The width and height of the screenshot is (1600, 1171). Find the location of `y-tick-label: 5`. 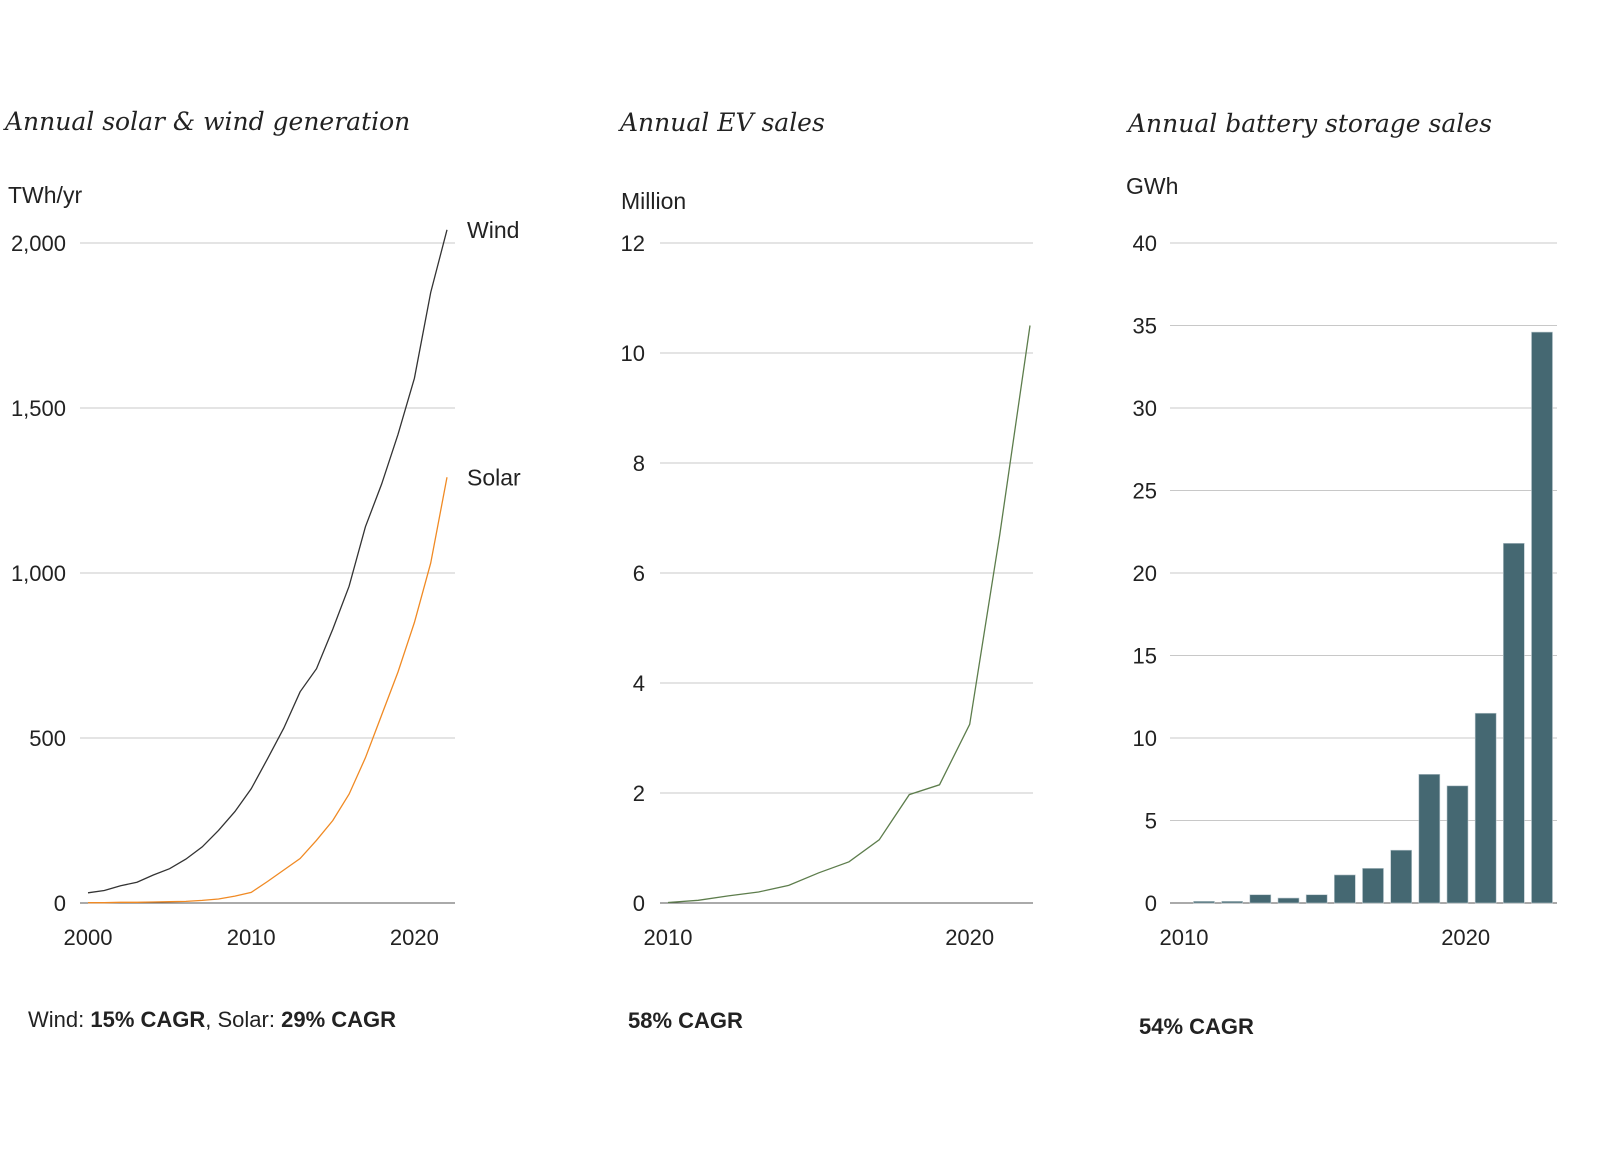

y-tick-label: 5 is located at coordinates (1151, 821).